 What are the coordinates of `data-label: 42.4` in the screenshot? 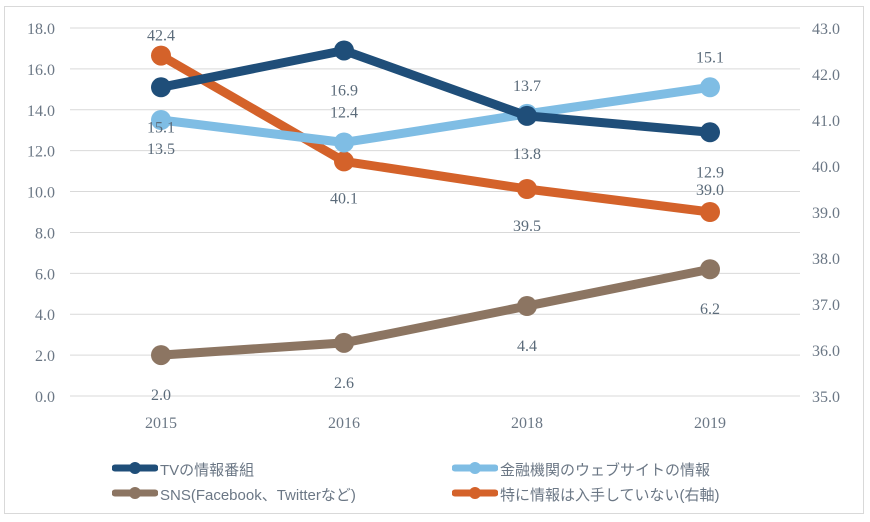 It's located at (161, 36).